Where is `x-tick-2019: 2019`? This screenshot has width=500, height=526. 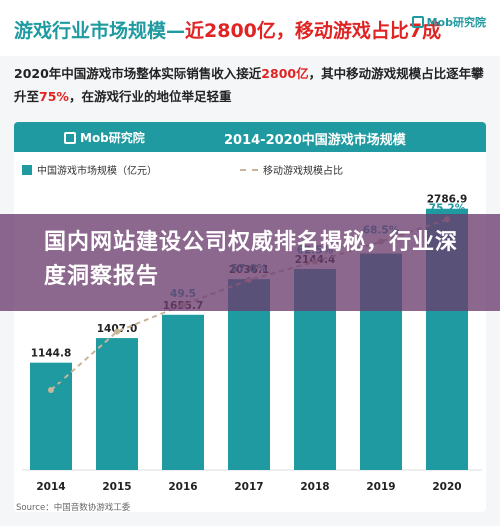
x-tick-2019: 2019 is located at coordinates (380, 487).